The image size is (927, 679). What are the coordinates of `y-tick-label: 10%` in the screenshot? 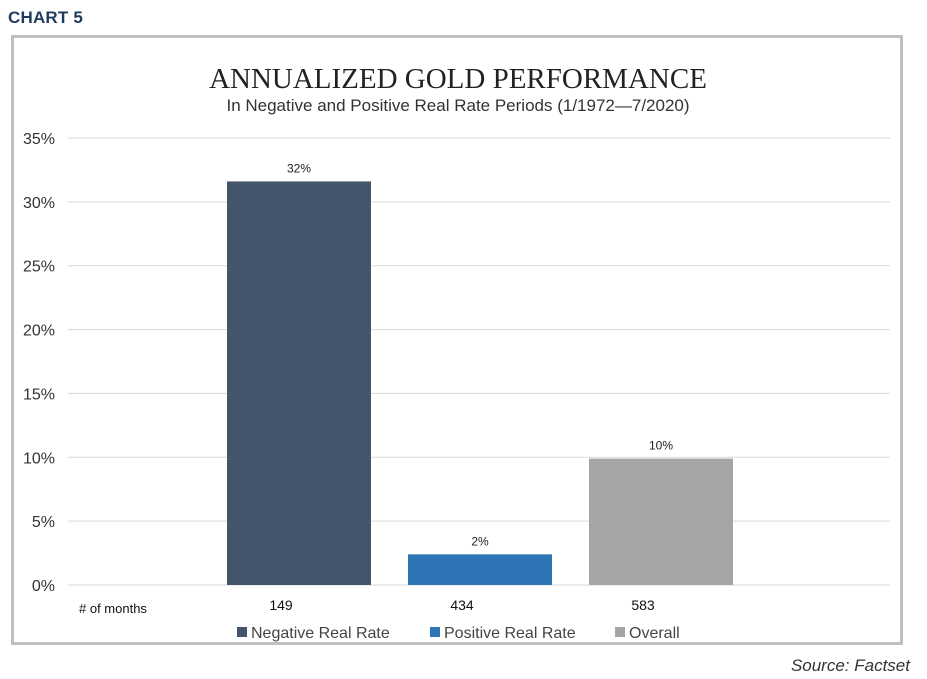 It's located at (39, 458).